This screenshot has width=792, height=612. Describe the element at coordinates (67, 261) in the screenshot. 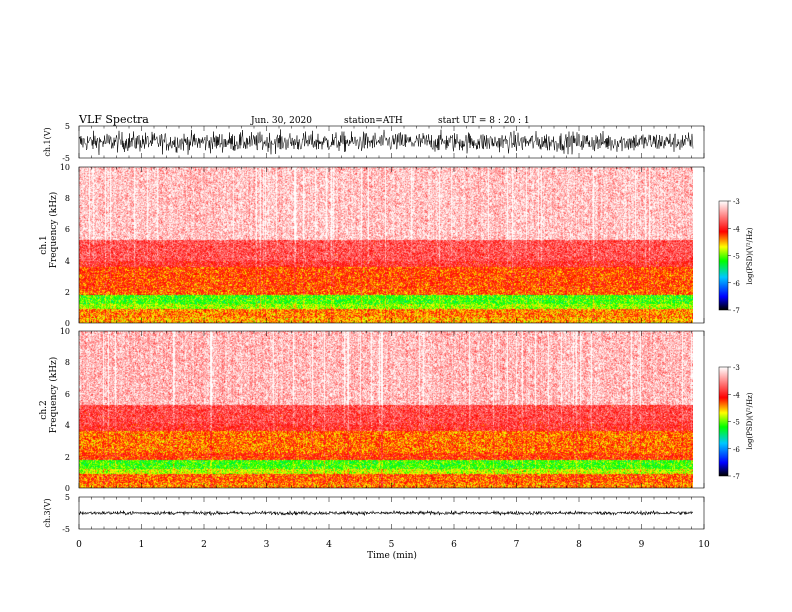

I see `ch1-ytick-4: 4` at that location.